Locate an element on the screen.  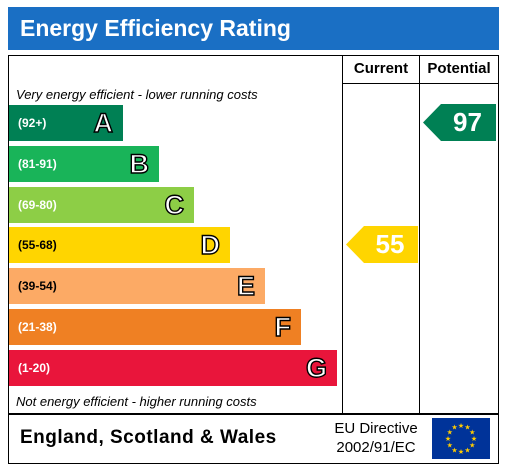
band-f-range: (21-38) is located at coordinates (37, 327).